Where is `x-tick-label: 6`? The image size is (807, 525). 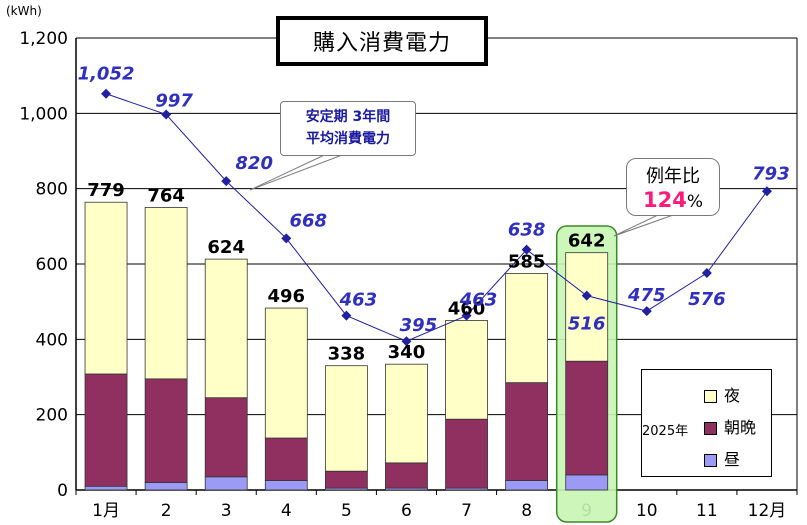 x-tick-label: 6 is located at coordinates (406, 511).